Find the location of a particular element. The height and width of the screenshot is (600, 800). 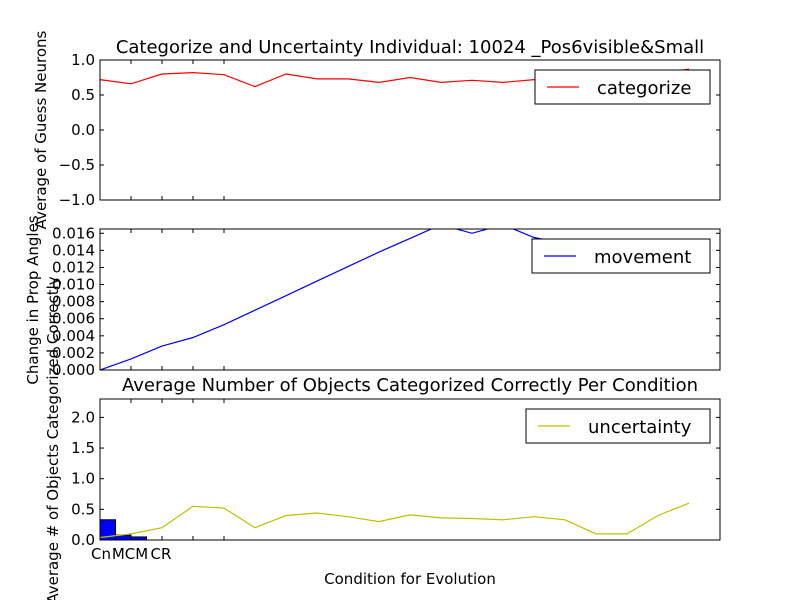

movement-ytick-label: 0.002 is located at coordinates (73, 353).